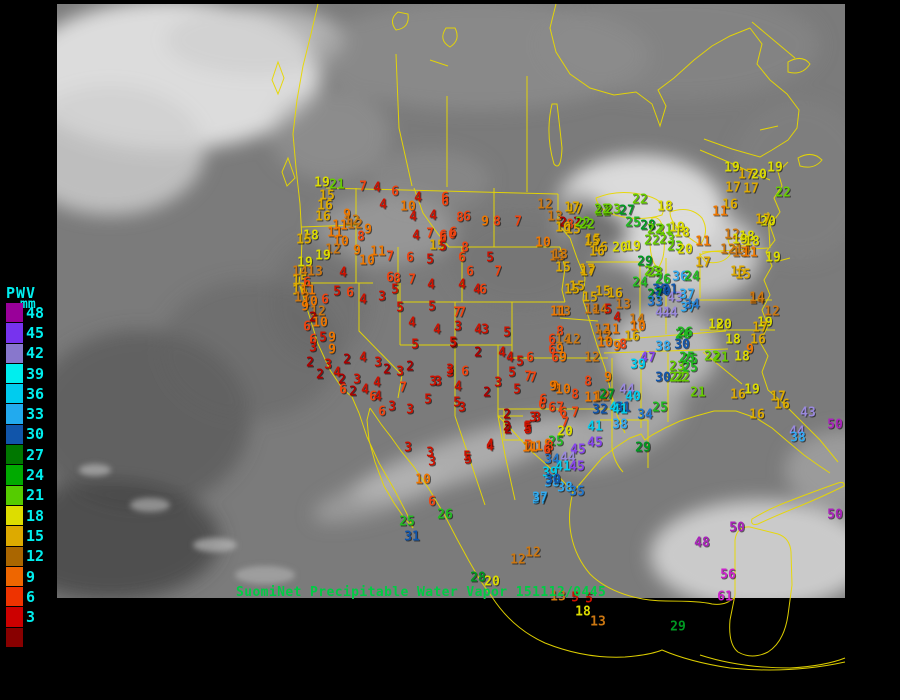 This screenshot has height=700, width=900. Describe the element at coordinates (663, 292) in the screenshot. I see `station-value: 30` at that location.